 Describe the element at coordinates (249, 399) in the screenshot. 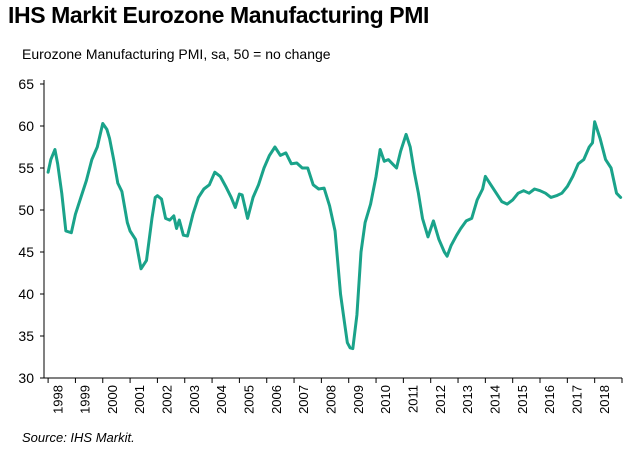

I see `x-tick-label: 2005` at that location.